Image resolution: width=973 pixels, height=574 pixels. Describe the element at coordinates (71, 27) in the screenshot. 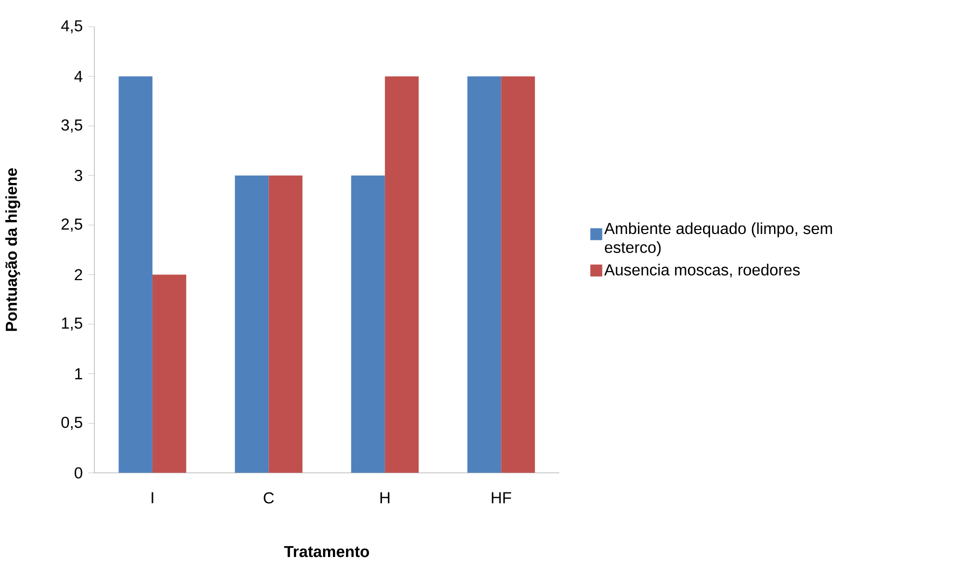

I see `y-tick-label: 4,5` at that location.